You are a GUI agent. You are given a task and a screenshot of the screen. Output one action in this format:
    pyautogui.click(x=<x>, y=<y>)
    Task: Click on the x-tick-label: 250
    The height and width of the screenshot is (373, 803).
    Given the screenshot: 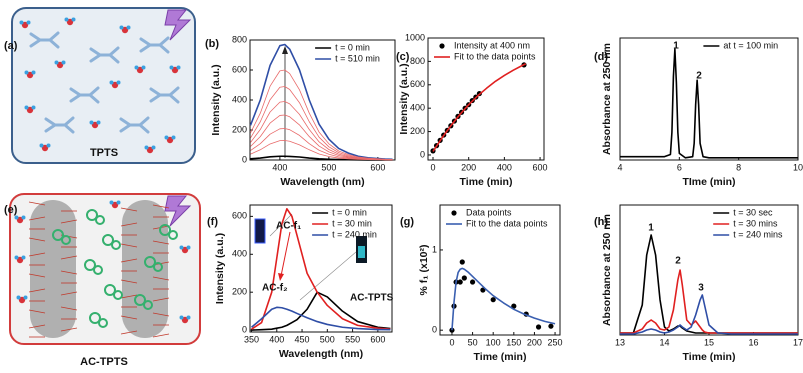 What is the action you would take?
    pyautogui.click(x=555, y=342)
    